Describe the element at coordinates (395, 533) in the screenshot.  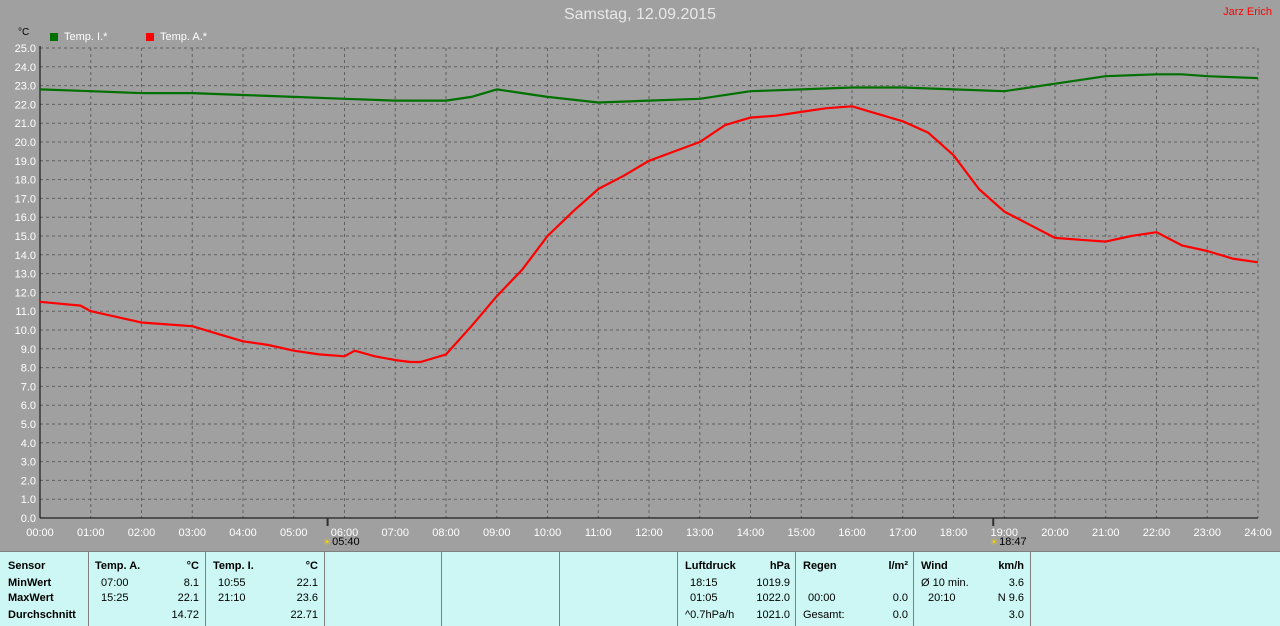
I see `x-tick-label: 07:00` at that location.